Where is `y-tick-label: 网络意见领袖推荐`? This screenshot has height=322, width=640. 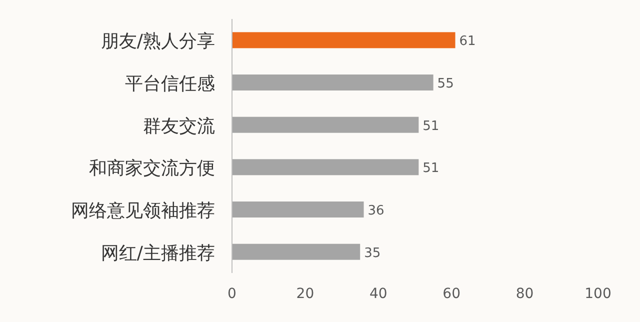 y-tick-label: 网络意见领袖推荐 is located at coordinates (143, 211).